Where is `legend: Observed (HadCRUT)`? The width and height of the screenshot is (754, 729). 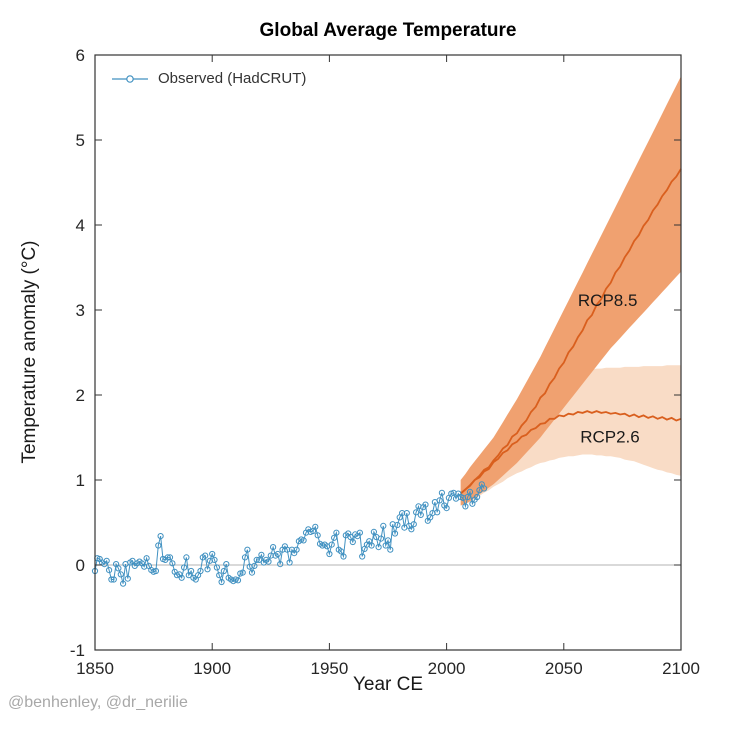 legend: Observed (HadCRUT) is located at coordinates (208, 78).